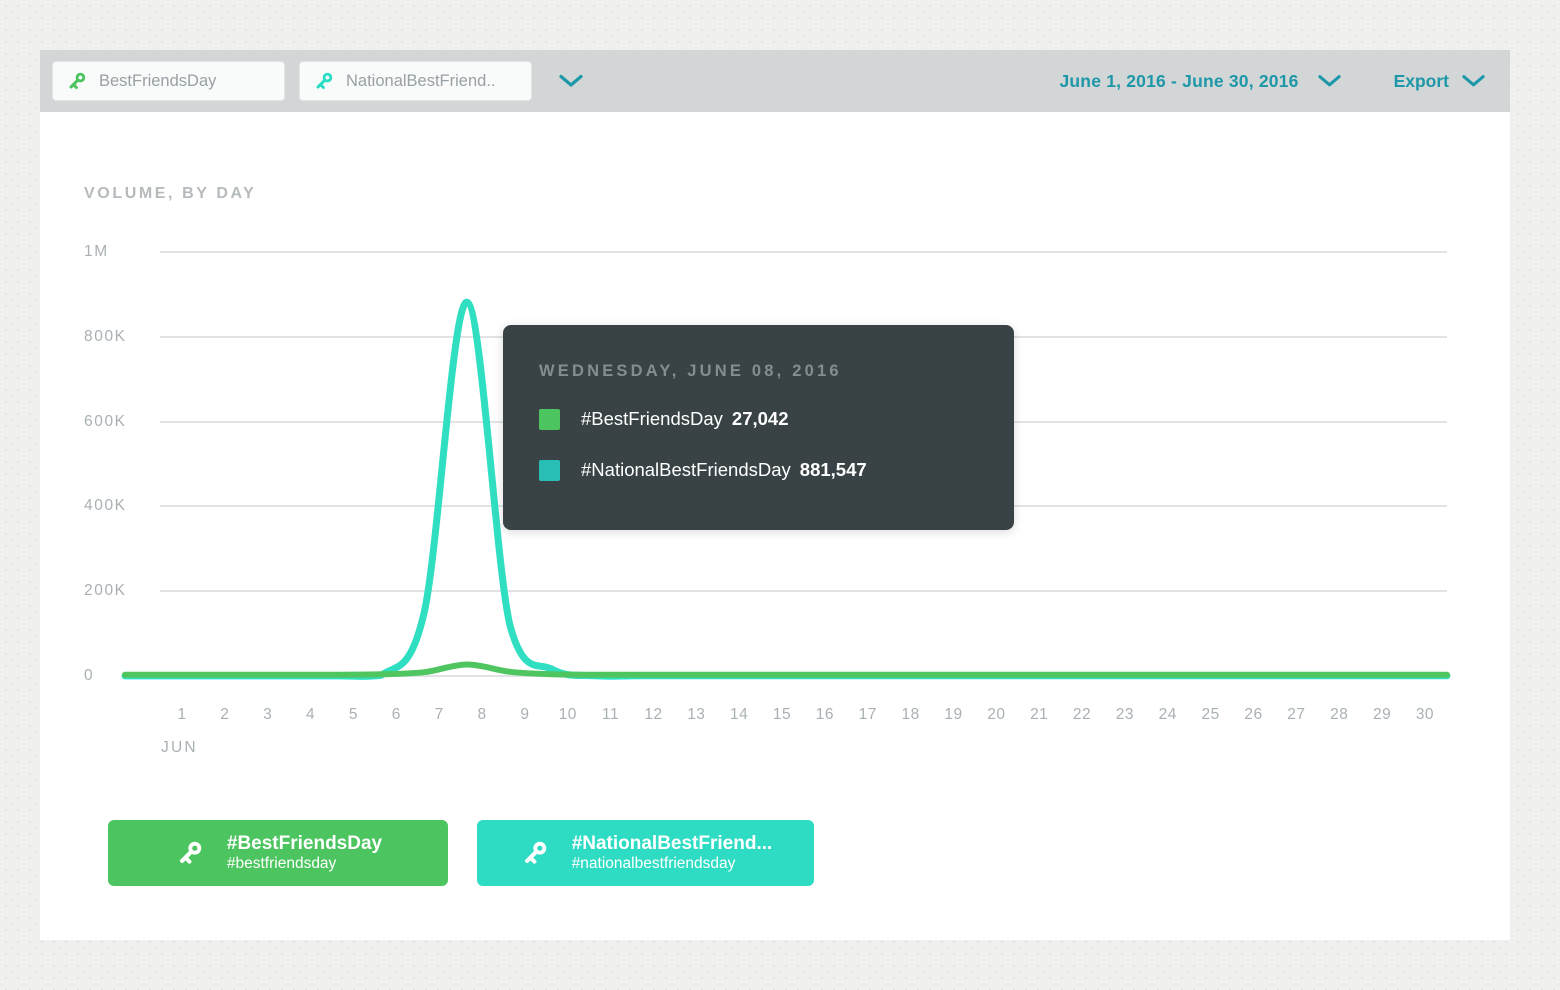 This screenshot has width=1560, height=990. I want to click on x-axis-label: 22, so click(1082, 714).